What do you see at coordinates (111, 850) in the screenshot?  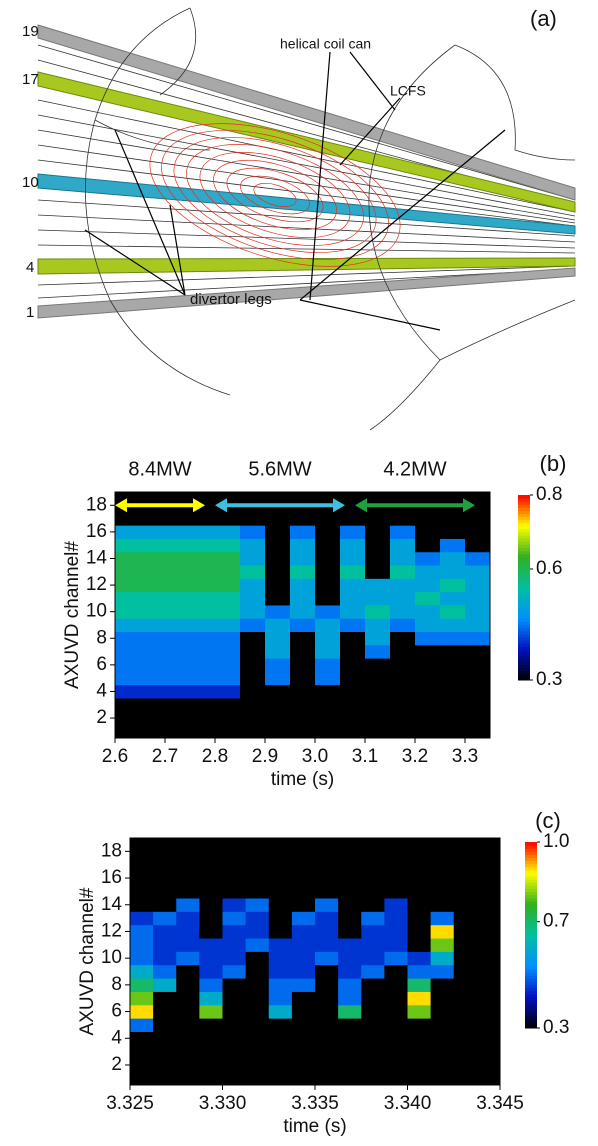 I see `y-tick-label: 18` at bounding box center [111, 850].